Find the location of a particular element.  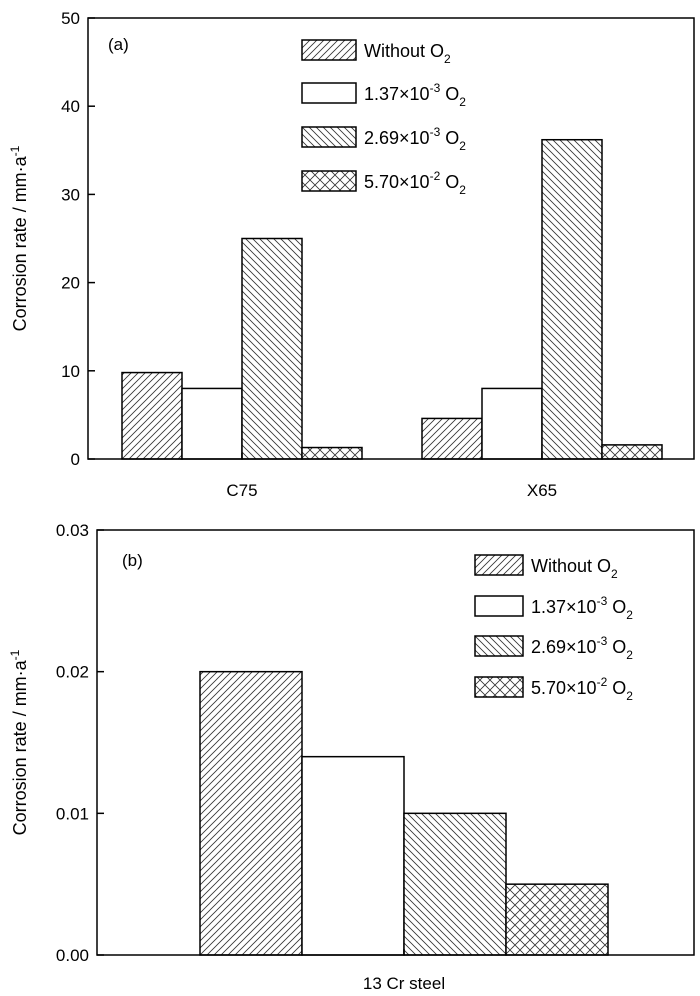

y-tick-label: 0.00 is located at coordinates (72, 955).